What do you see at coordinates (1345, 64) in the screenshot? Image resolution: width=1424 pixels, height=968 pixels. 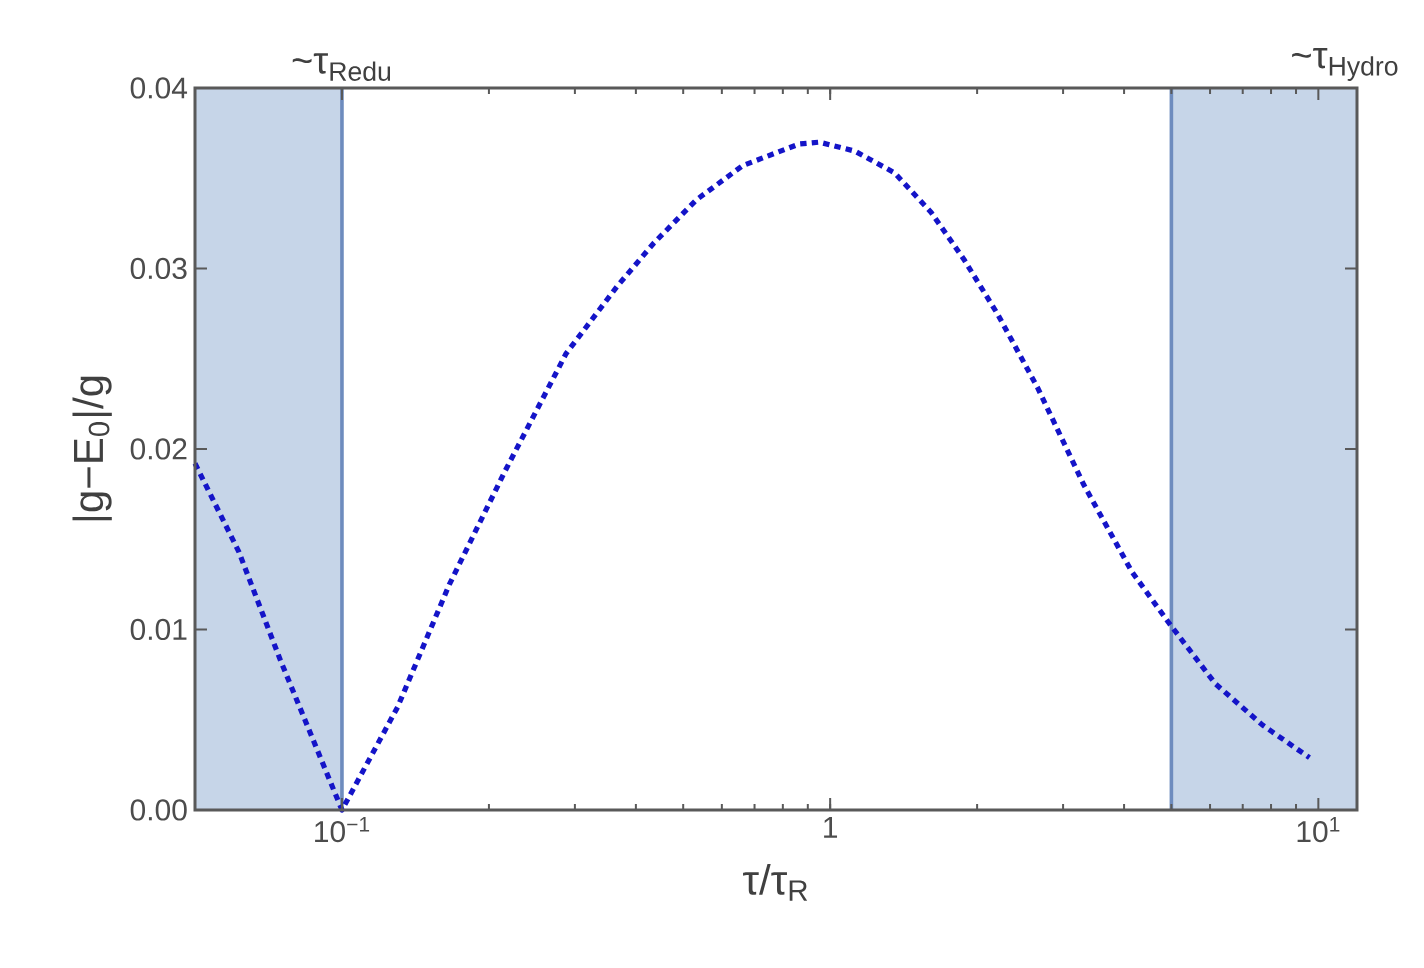 I see `band-label: ~τ$_{Hydro}$` at bounding box center [1345, 64].